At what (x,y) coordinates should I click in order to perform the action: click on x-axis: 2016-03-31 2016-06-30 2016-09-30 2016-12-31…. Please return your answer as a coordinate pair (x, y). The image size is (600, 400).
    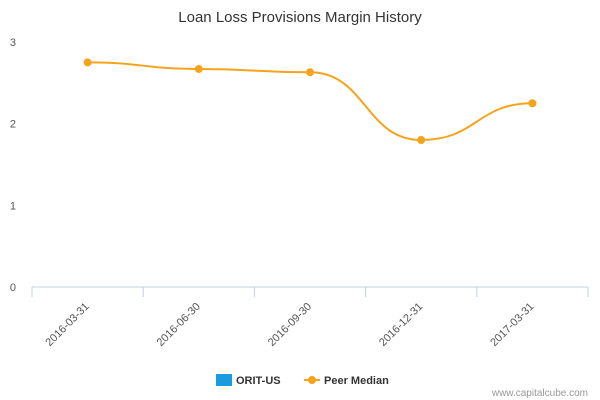
    Looking at the image, I should click on (310, 317).